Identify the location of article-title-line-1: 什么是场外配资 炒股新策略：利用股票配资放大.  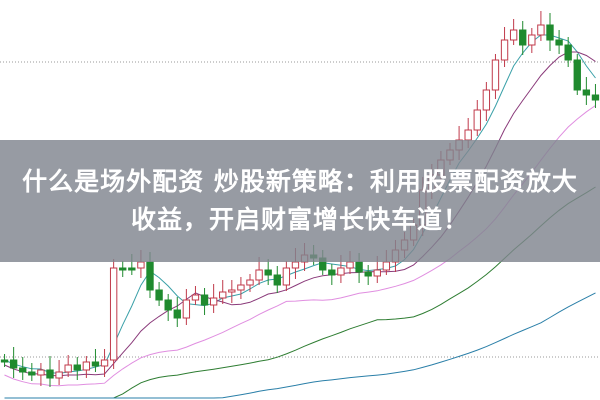
(300, 181).